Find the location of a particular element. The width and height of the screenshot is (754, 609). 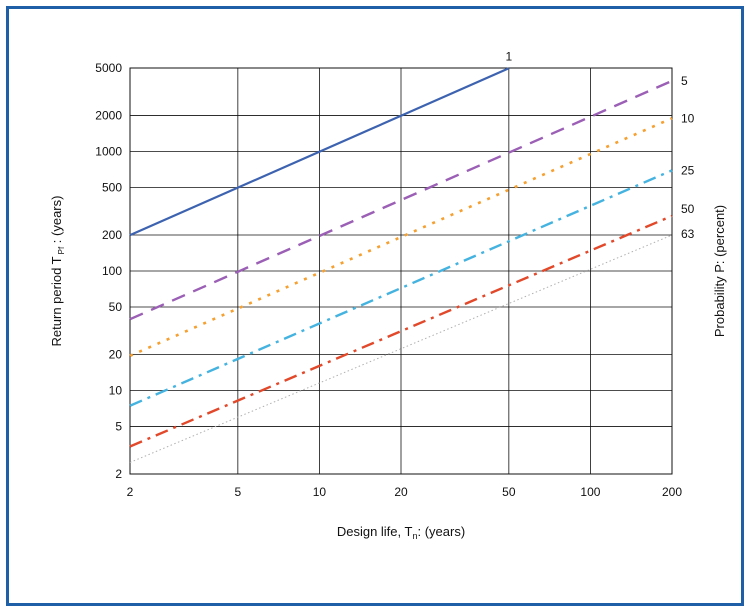

series-label-63: 63 is located at coordinates (688, 234).